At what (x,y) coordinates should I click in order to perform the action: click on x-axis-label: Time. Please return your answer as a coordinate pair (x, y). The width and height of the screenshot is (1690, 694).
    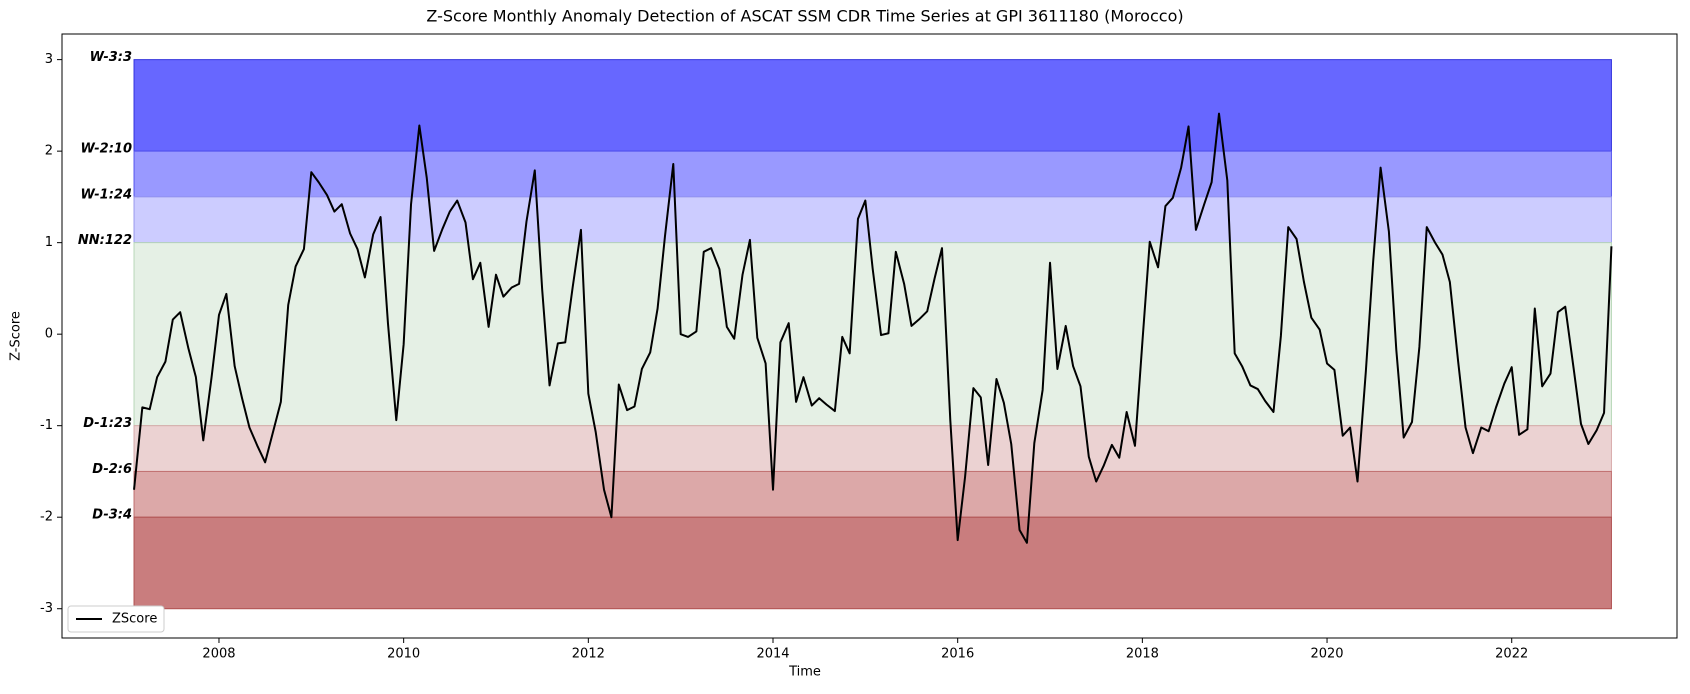
    Looking at the image, I should click on (804, 672).